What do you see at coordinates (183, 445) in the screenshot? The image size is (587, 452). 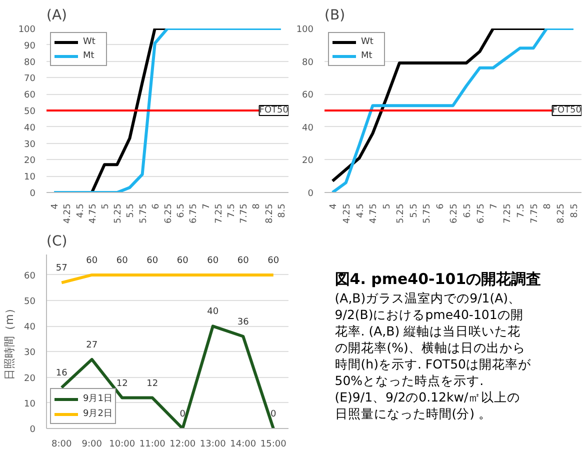 I see `x-tick-label: 12:00` at bounding box center [183, 445].